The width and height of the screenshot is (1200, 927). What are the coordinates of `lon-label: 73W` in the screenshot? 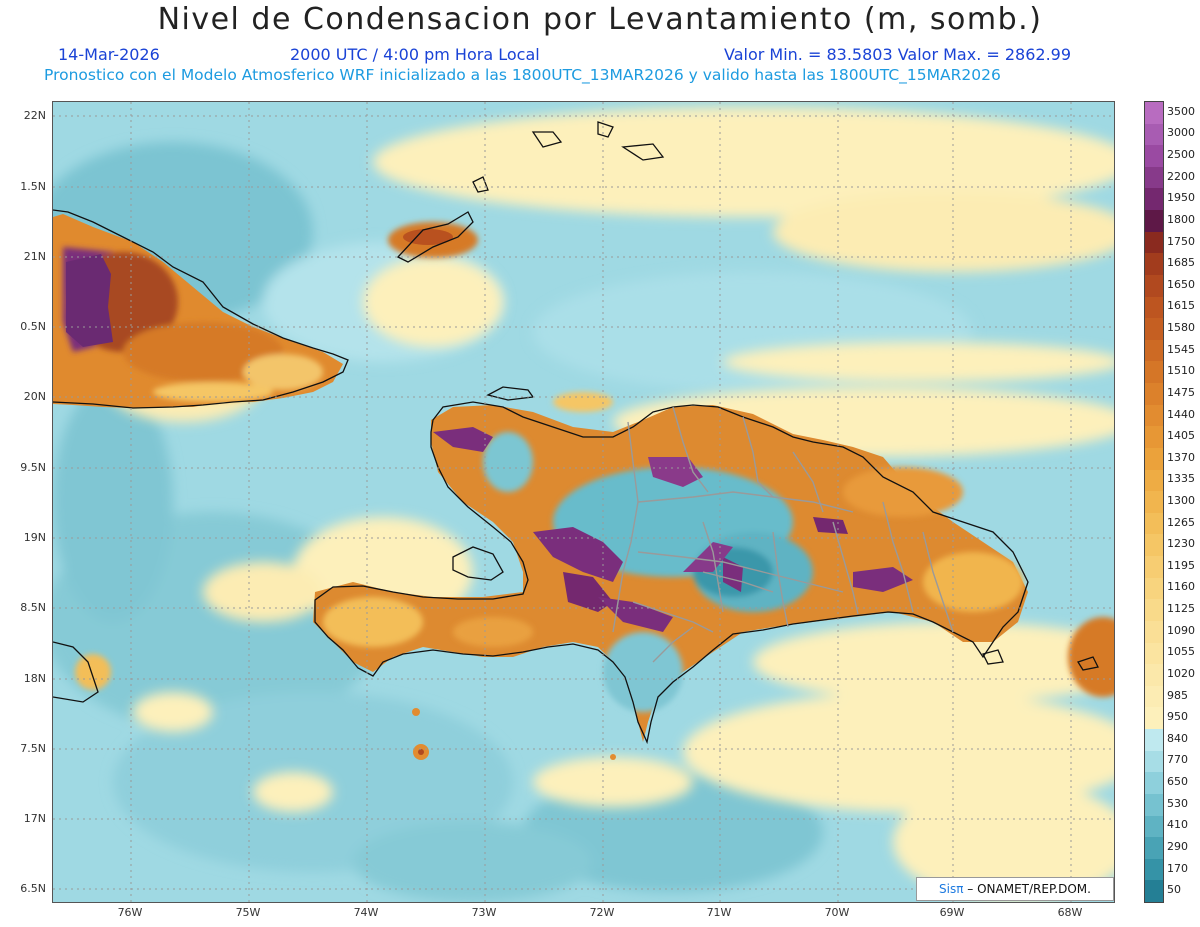 It's located at (484, 912).